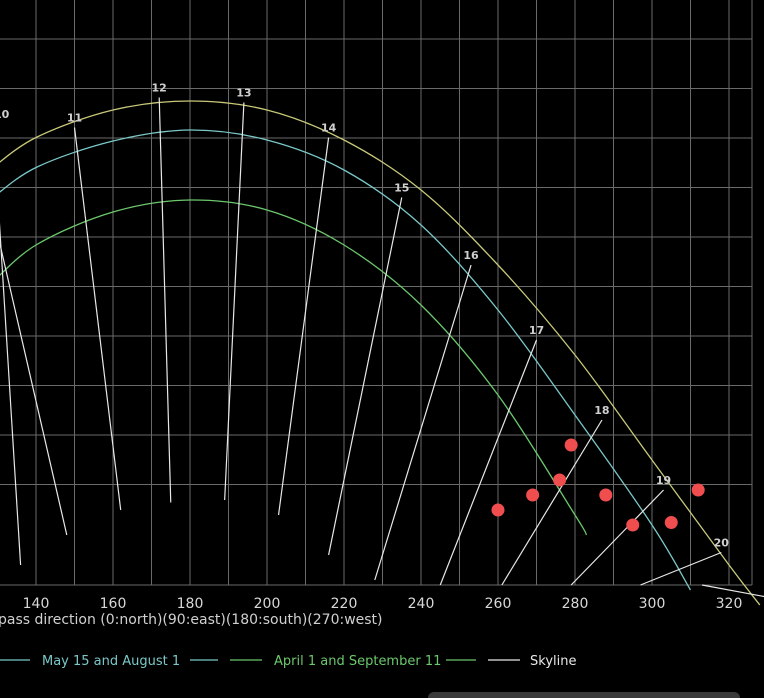 This screenshot has width=764, height=698. What do you see at coordinates (421, 604) in the screenshot?
I see `x-tick-label: 240` at bounding box center [421, 604].